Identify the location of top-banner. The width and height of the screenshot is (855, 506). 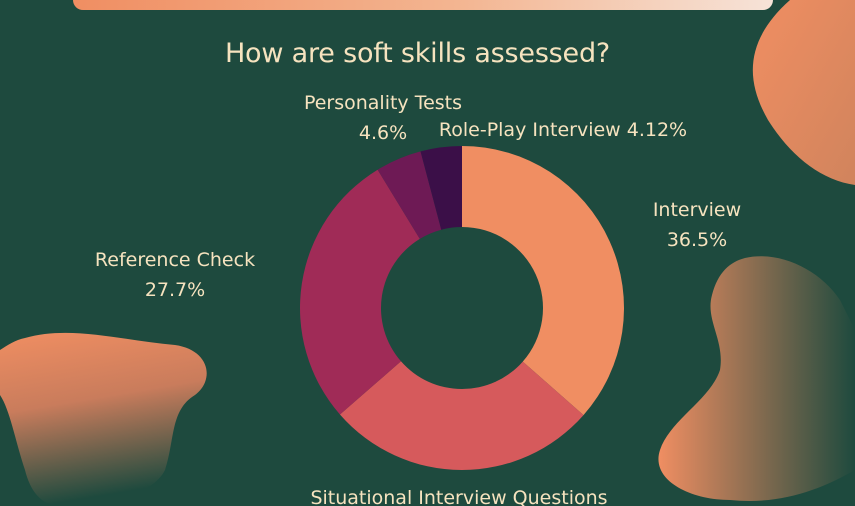
(423, 5).